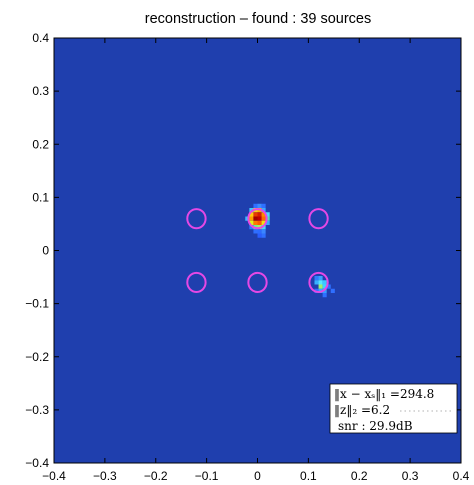 This screenshot has width=474, height=485. Describe the element at coordinates (45, 251) in the screenshot. I see `y-tick-label: 0` at that location.